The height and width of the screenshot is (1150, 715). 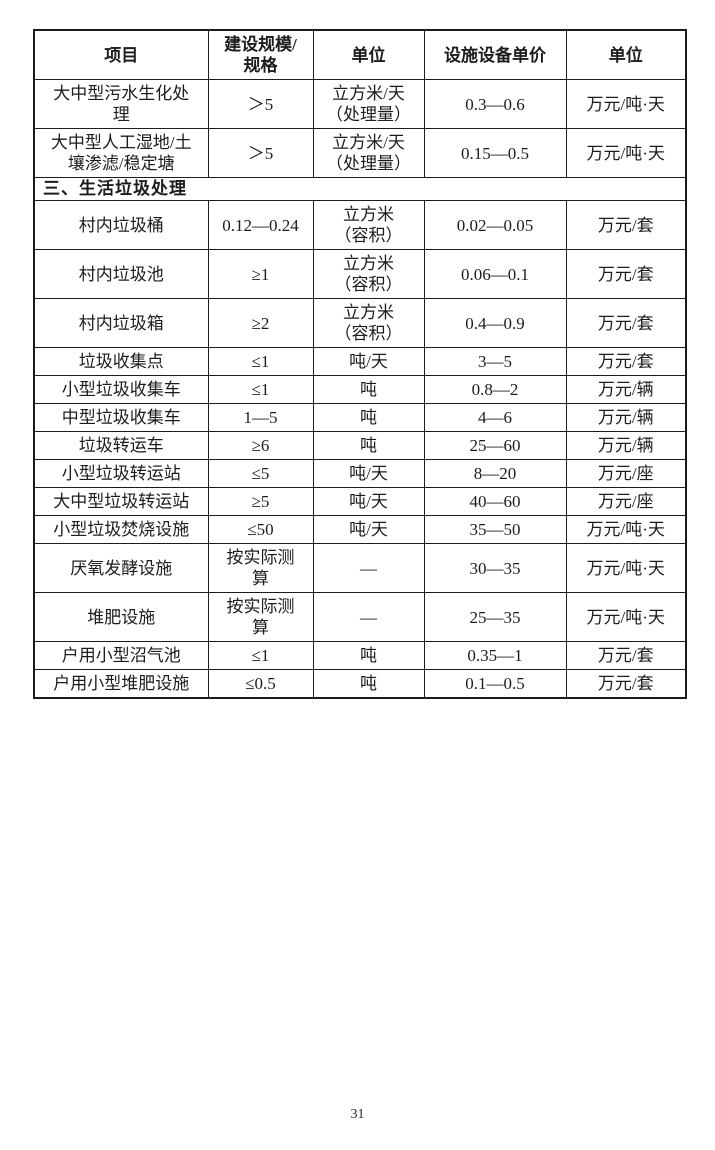 I want to click on cell-scale-spec: ≥5, so click(x=260, y=501).